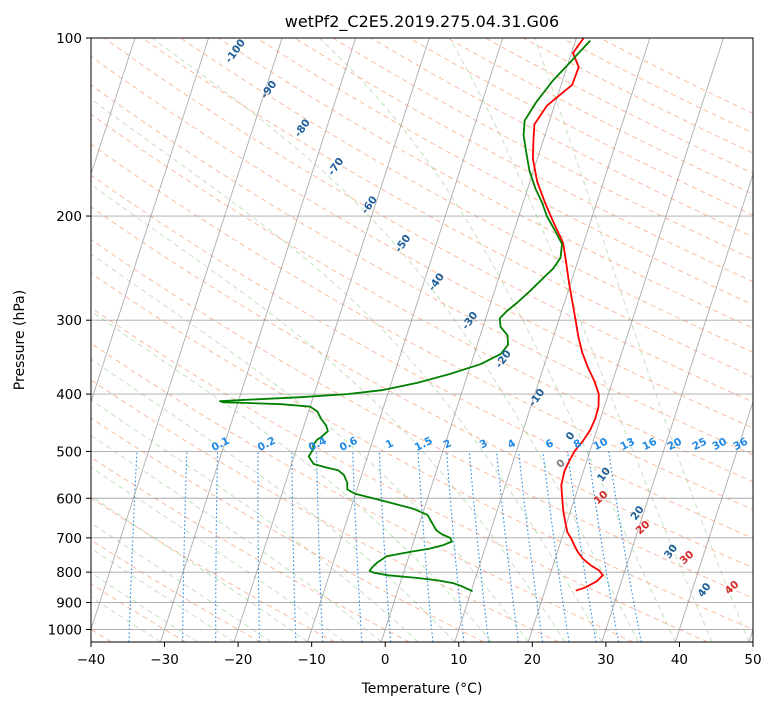 This screenshot has height=708, width=775. What do you see at coordinates (448, 444) in the screenshot?
I see `mixing-ratio-label: 2` at bounding box center [448, 444].